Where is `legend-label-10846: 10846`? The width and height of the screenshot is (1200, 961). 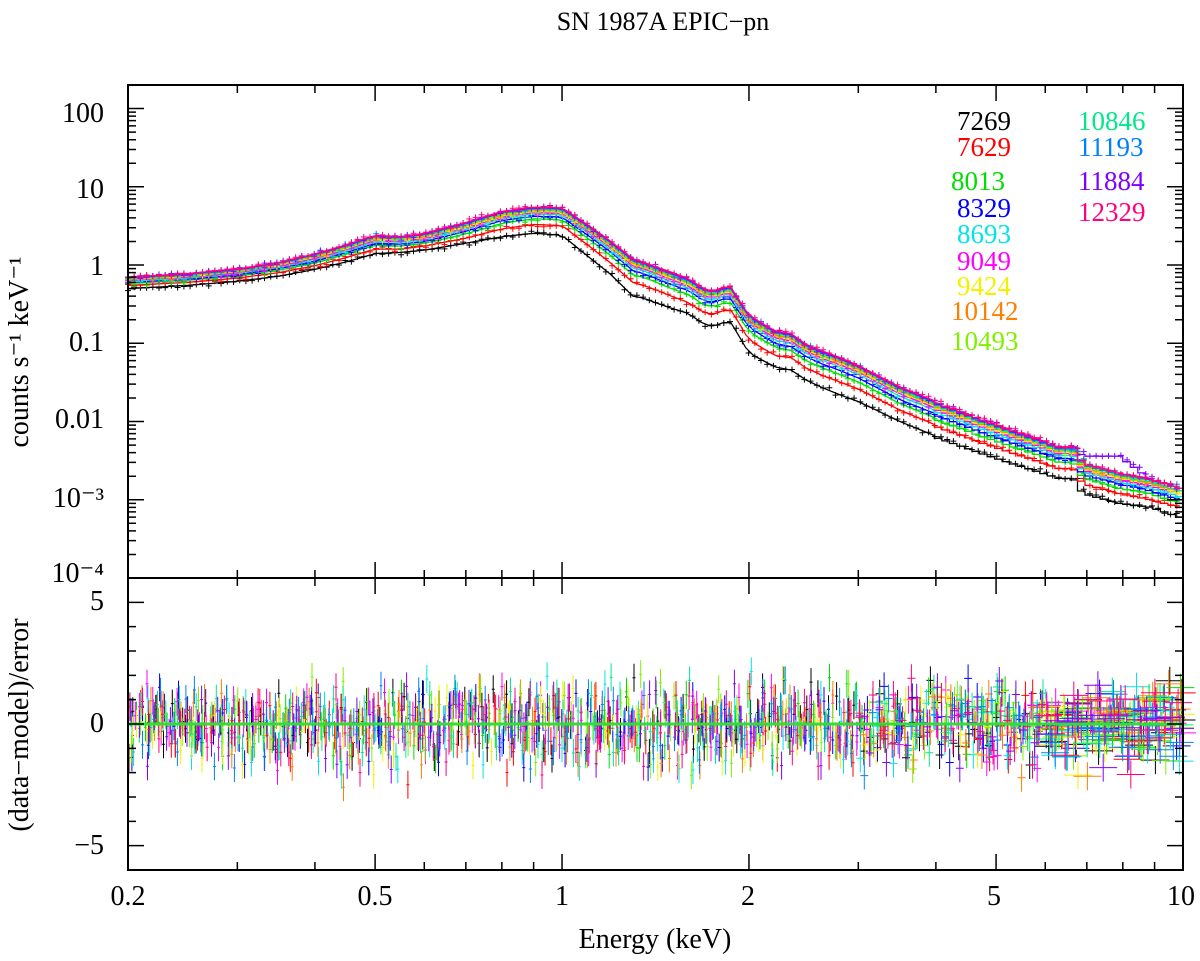
legend-label-10846: 10846 is located at coordinates (1112, 121).